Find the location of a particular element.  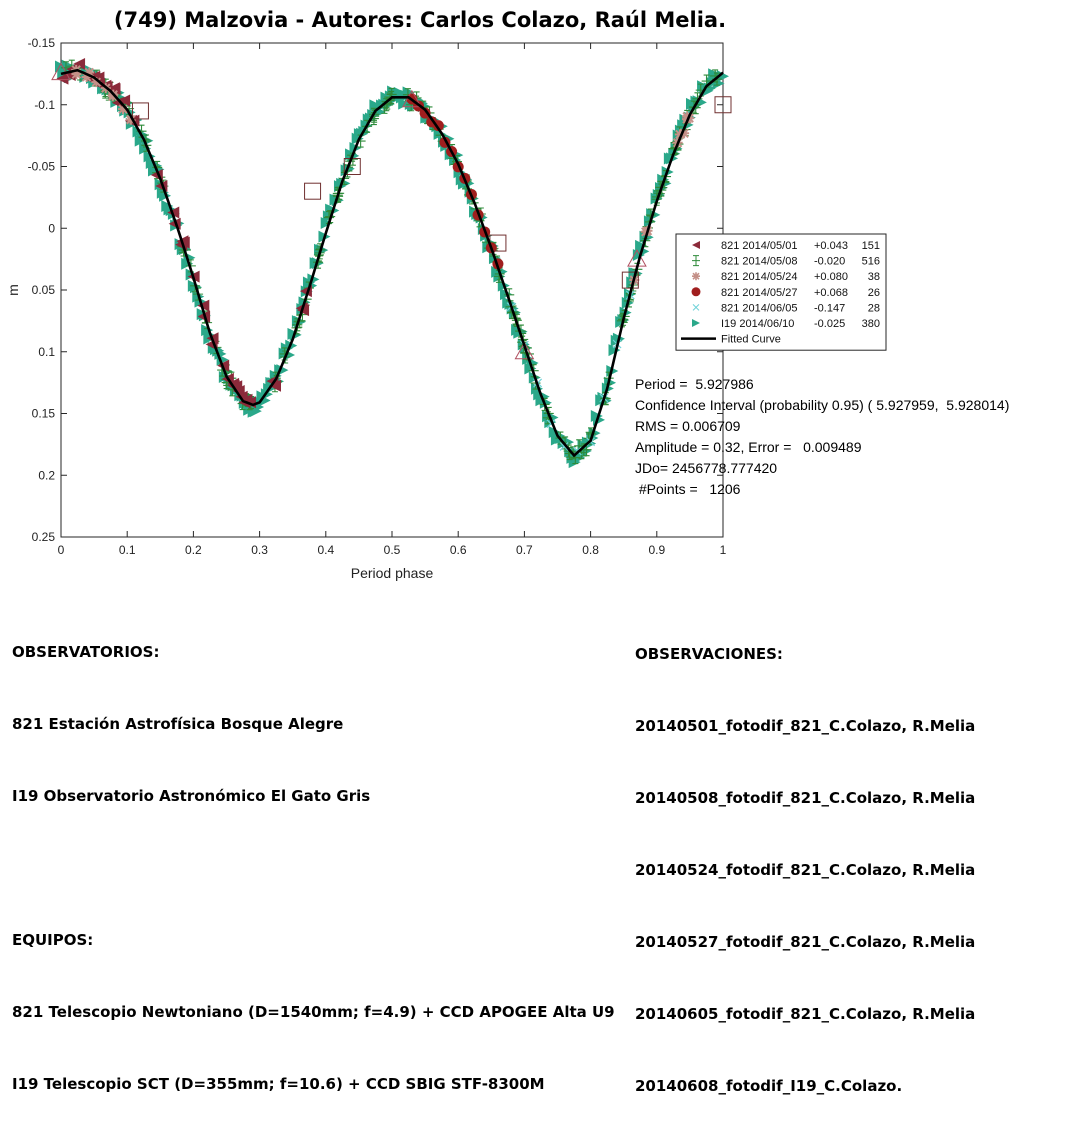

observacion-line: 20140527_fotodif_821_C.Colazo, R.Melia is located at coordinates (805, 942).